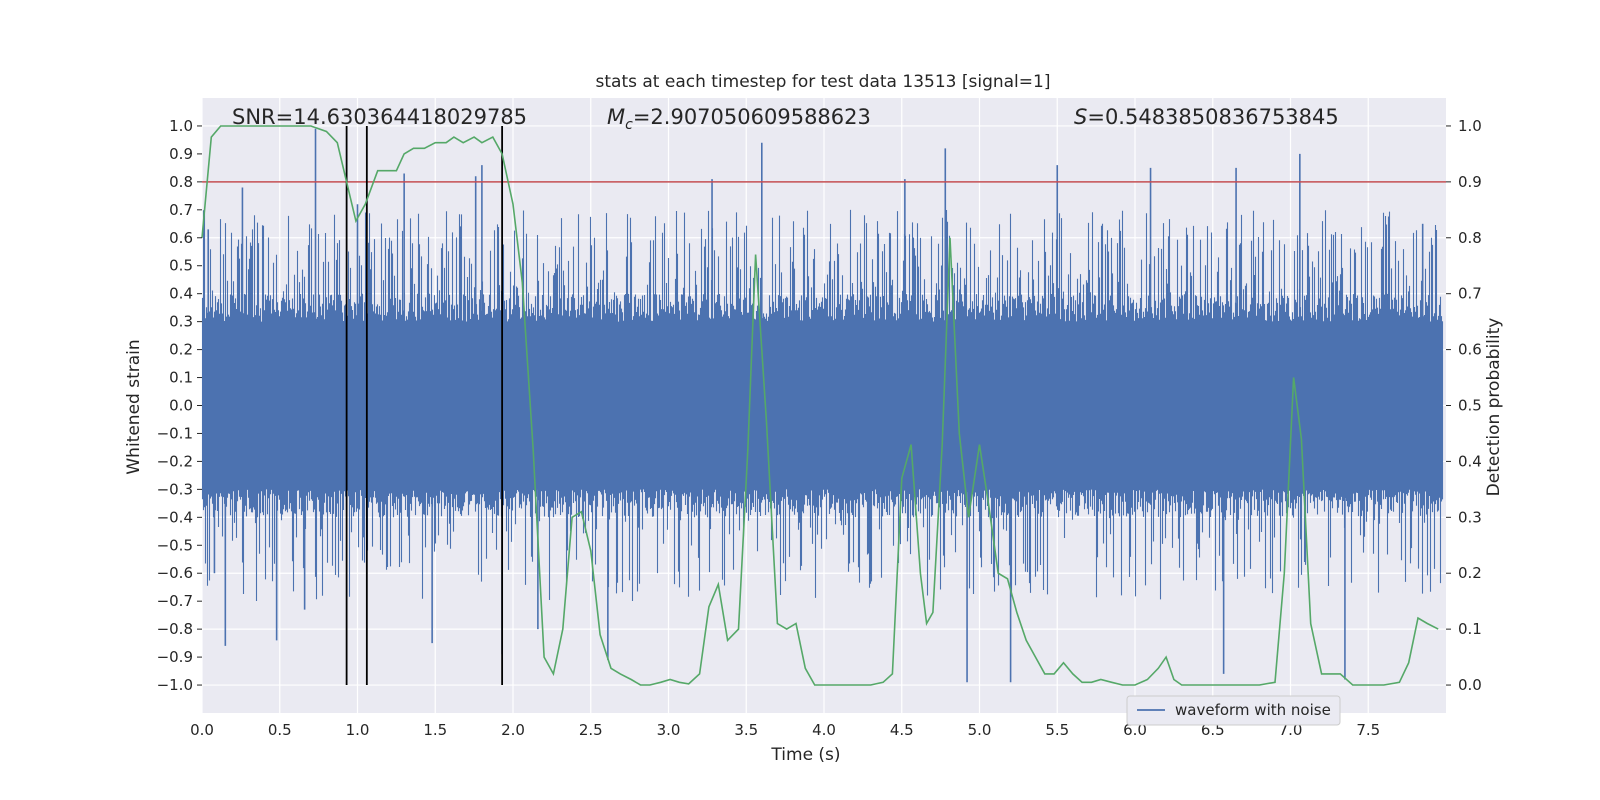  Describe the element at coordinates (902, 730) in the screenshot. I see `x-tick-label: 4.5` at that location.